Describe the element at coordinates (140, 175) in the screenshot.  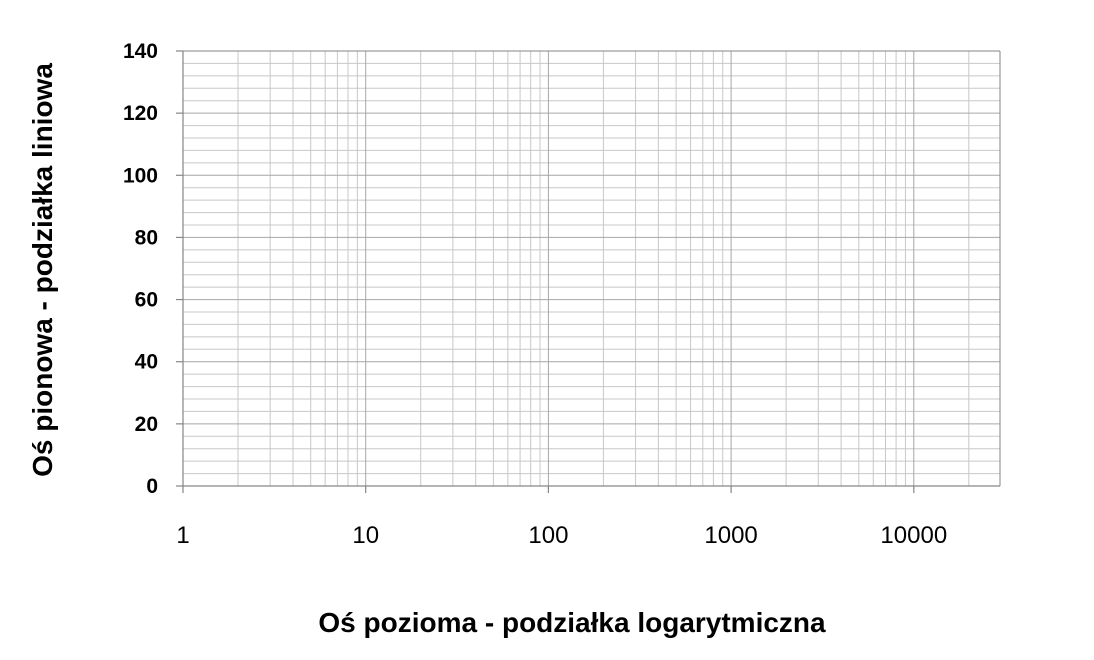
I see `y-tick-label: 100` at that location.